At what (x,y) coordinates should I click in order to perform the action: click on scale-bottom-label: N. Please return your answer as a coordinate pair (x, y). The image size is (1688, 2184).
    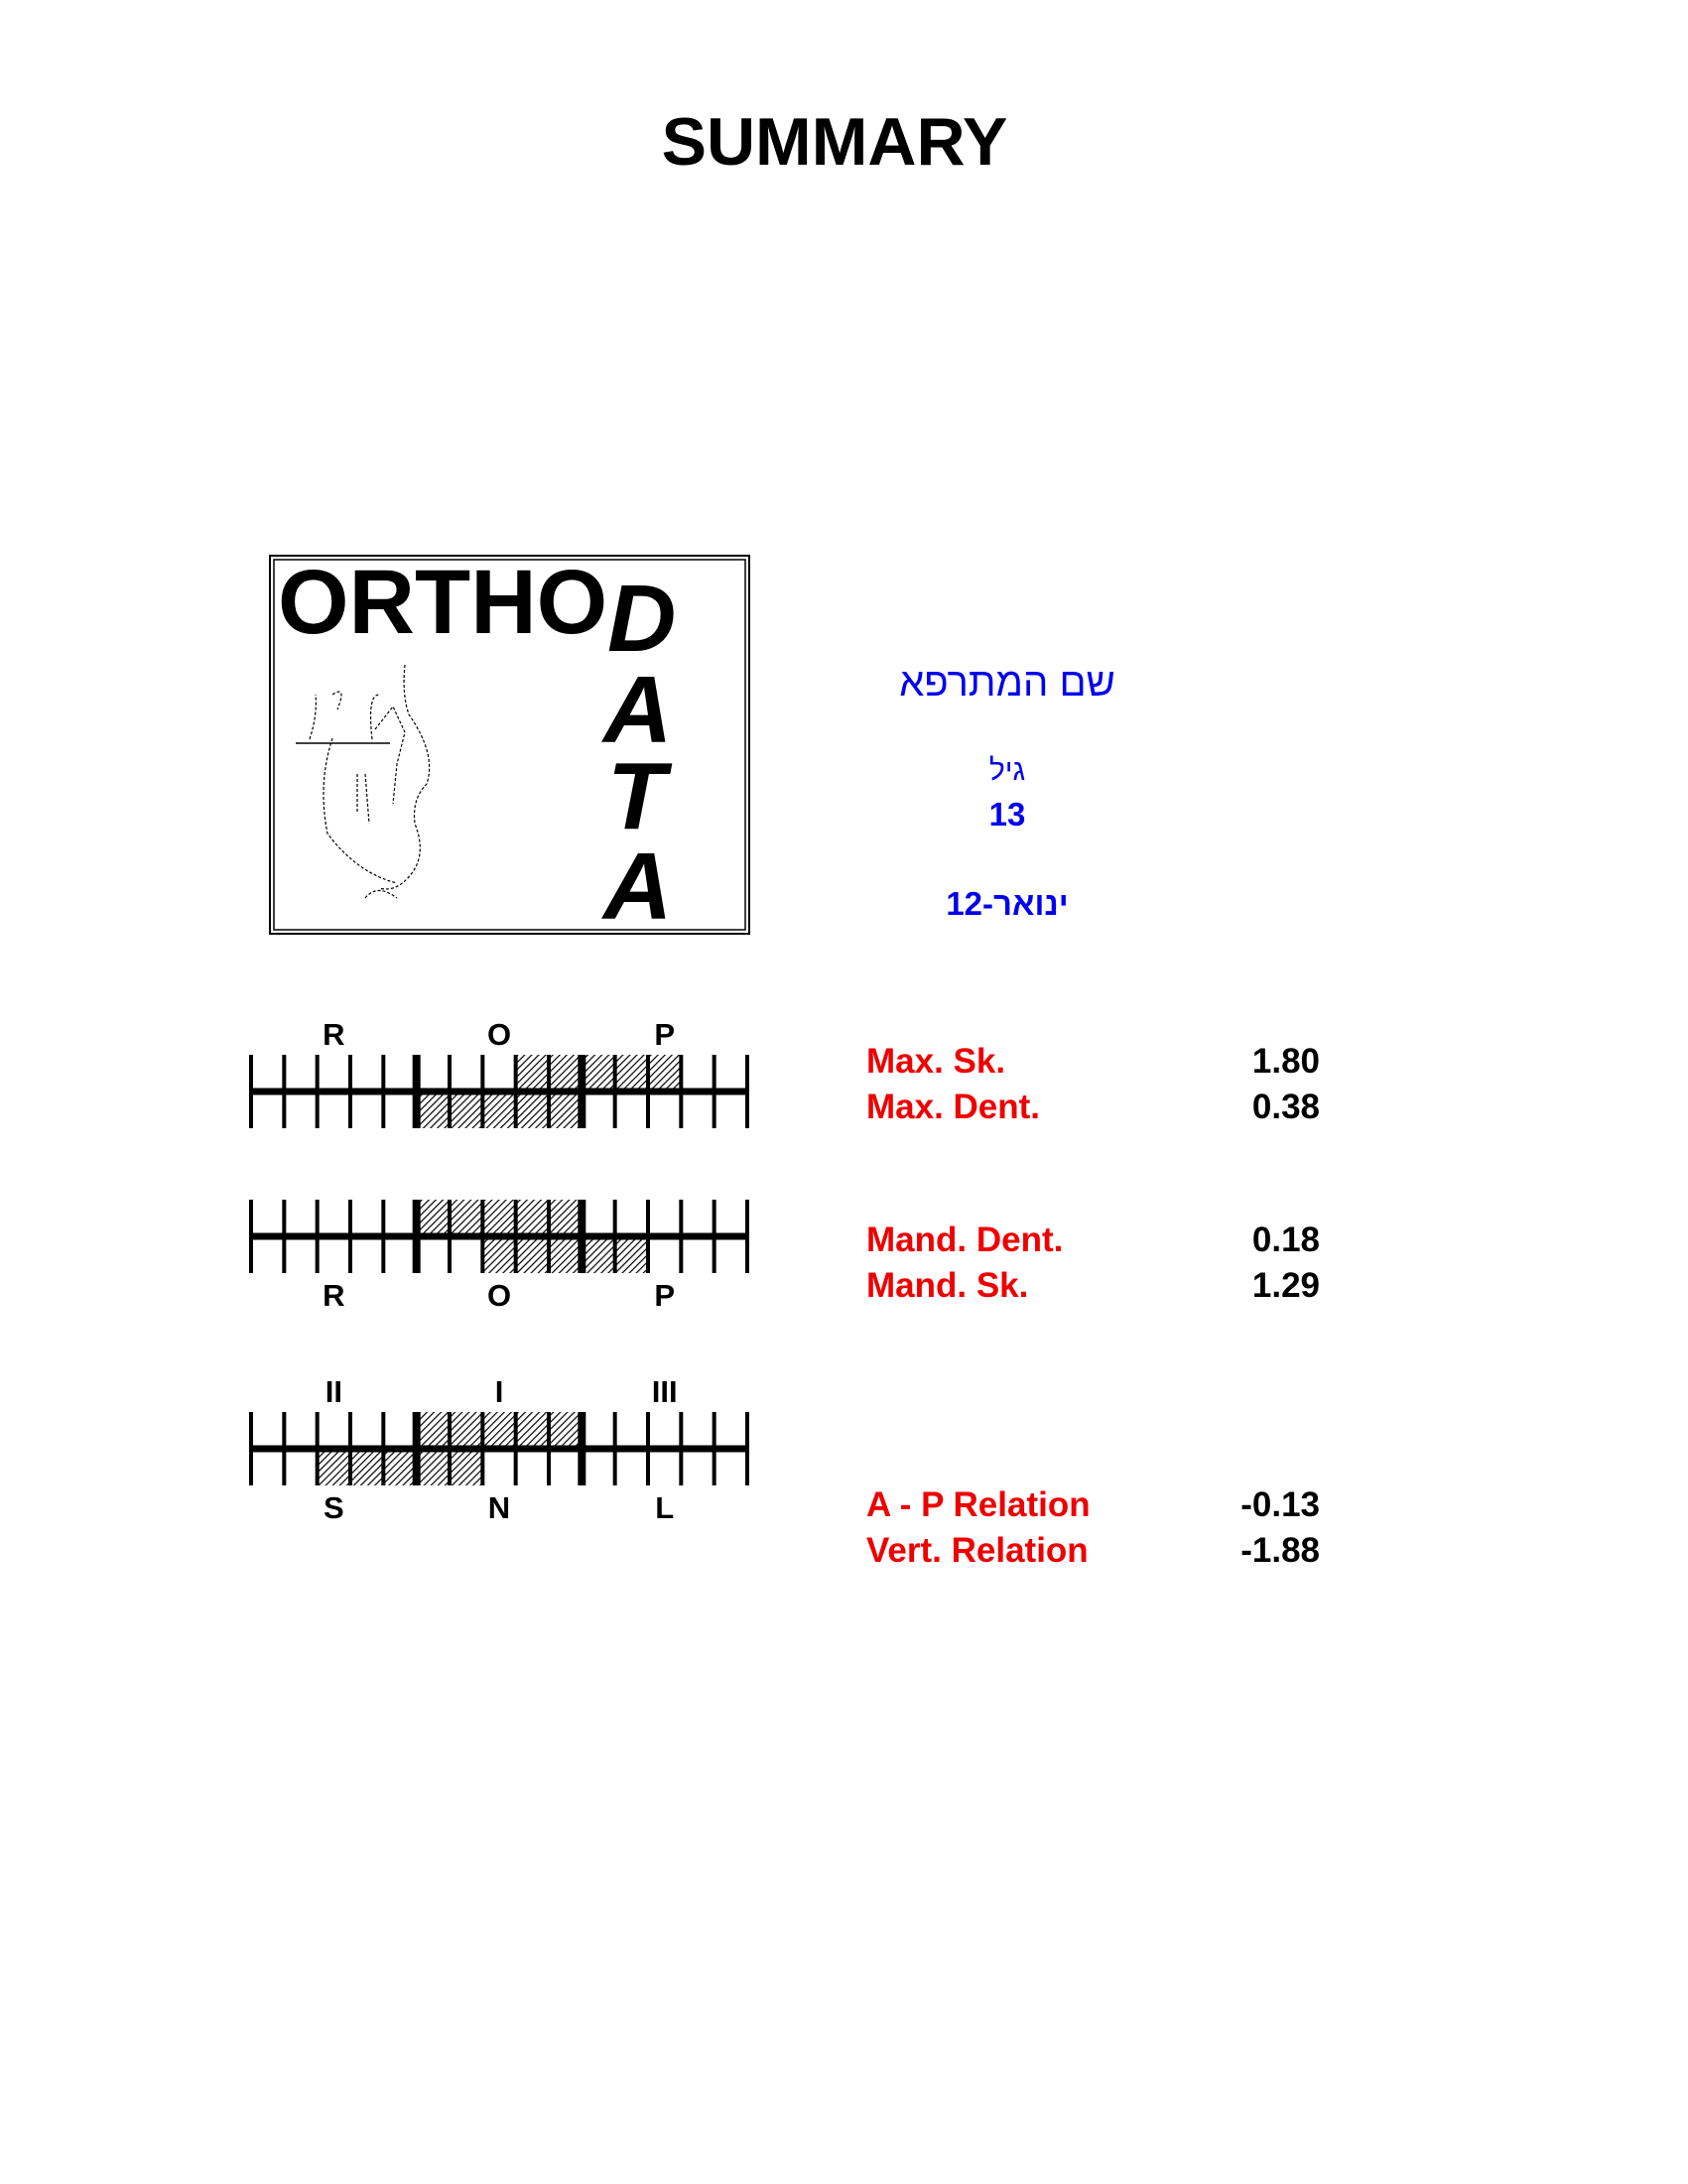
    Looking at the image, I should click on (499, 1507).